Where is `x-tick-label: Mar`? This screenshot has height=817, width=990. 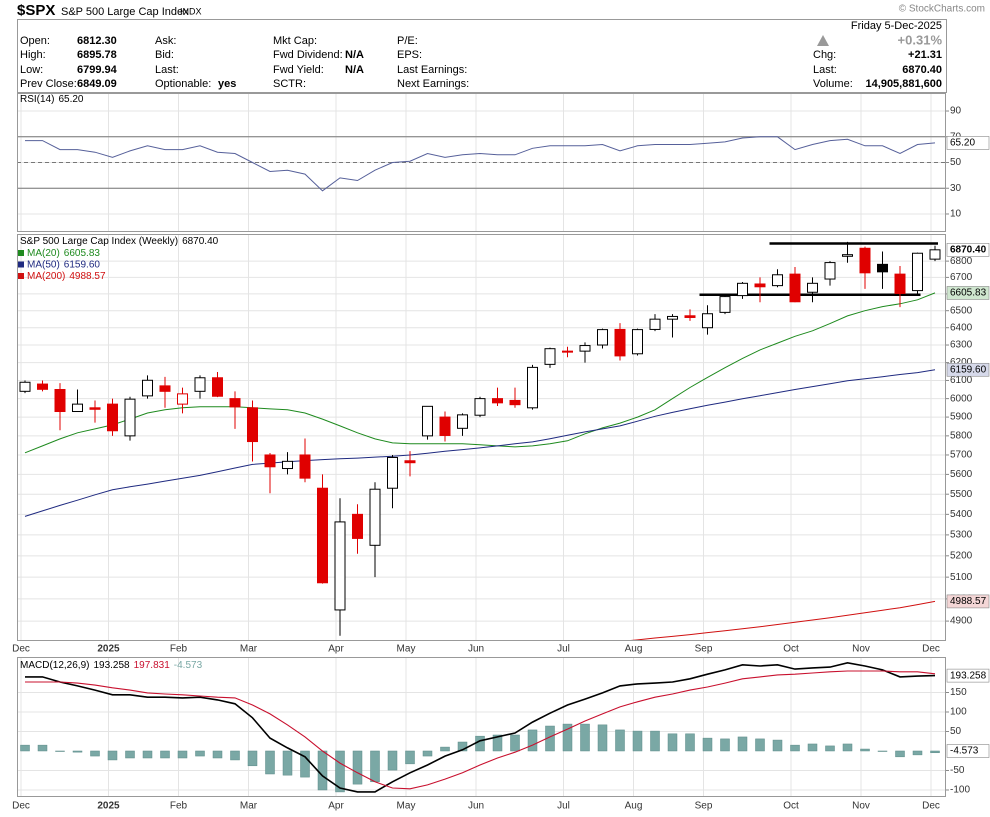 x-tick-label: Mar is located at coordinates (249, 806).